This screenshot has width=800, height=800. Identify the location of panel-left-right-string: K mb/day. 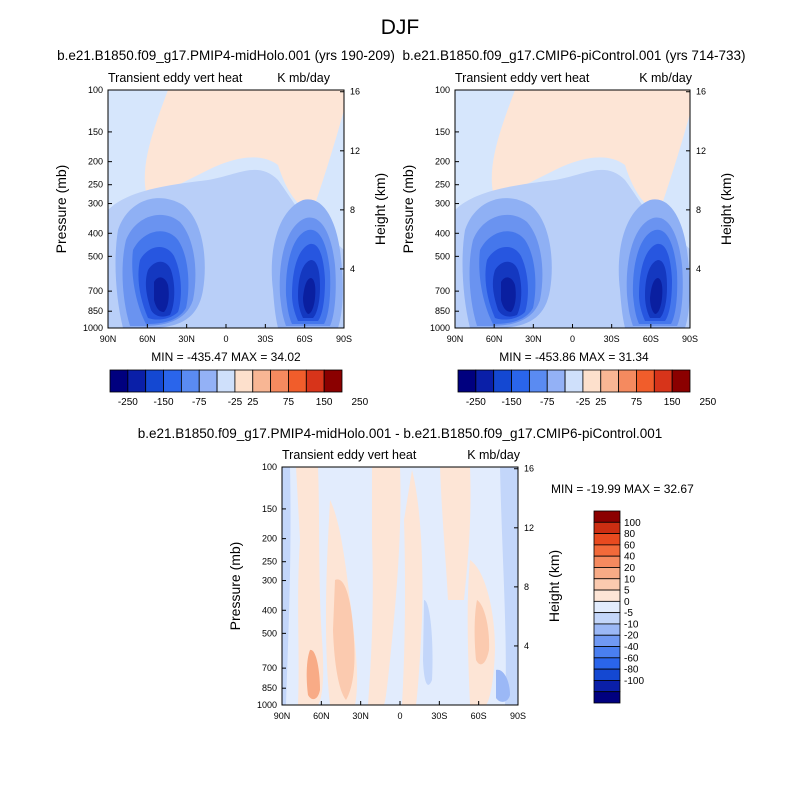
(304, 78).